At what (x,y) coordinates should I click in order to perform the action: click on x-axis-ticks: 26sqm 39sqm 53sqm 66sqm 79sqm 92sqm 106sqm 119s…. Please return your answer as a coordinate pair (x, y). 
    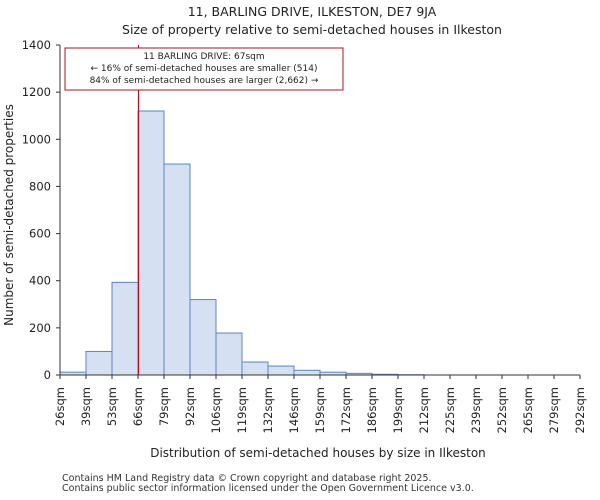
    Looking at the image, I should click on (320, 404).